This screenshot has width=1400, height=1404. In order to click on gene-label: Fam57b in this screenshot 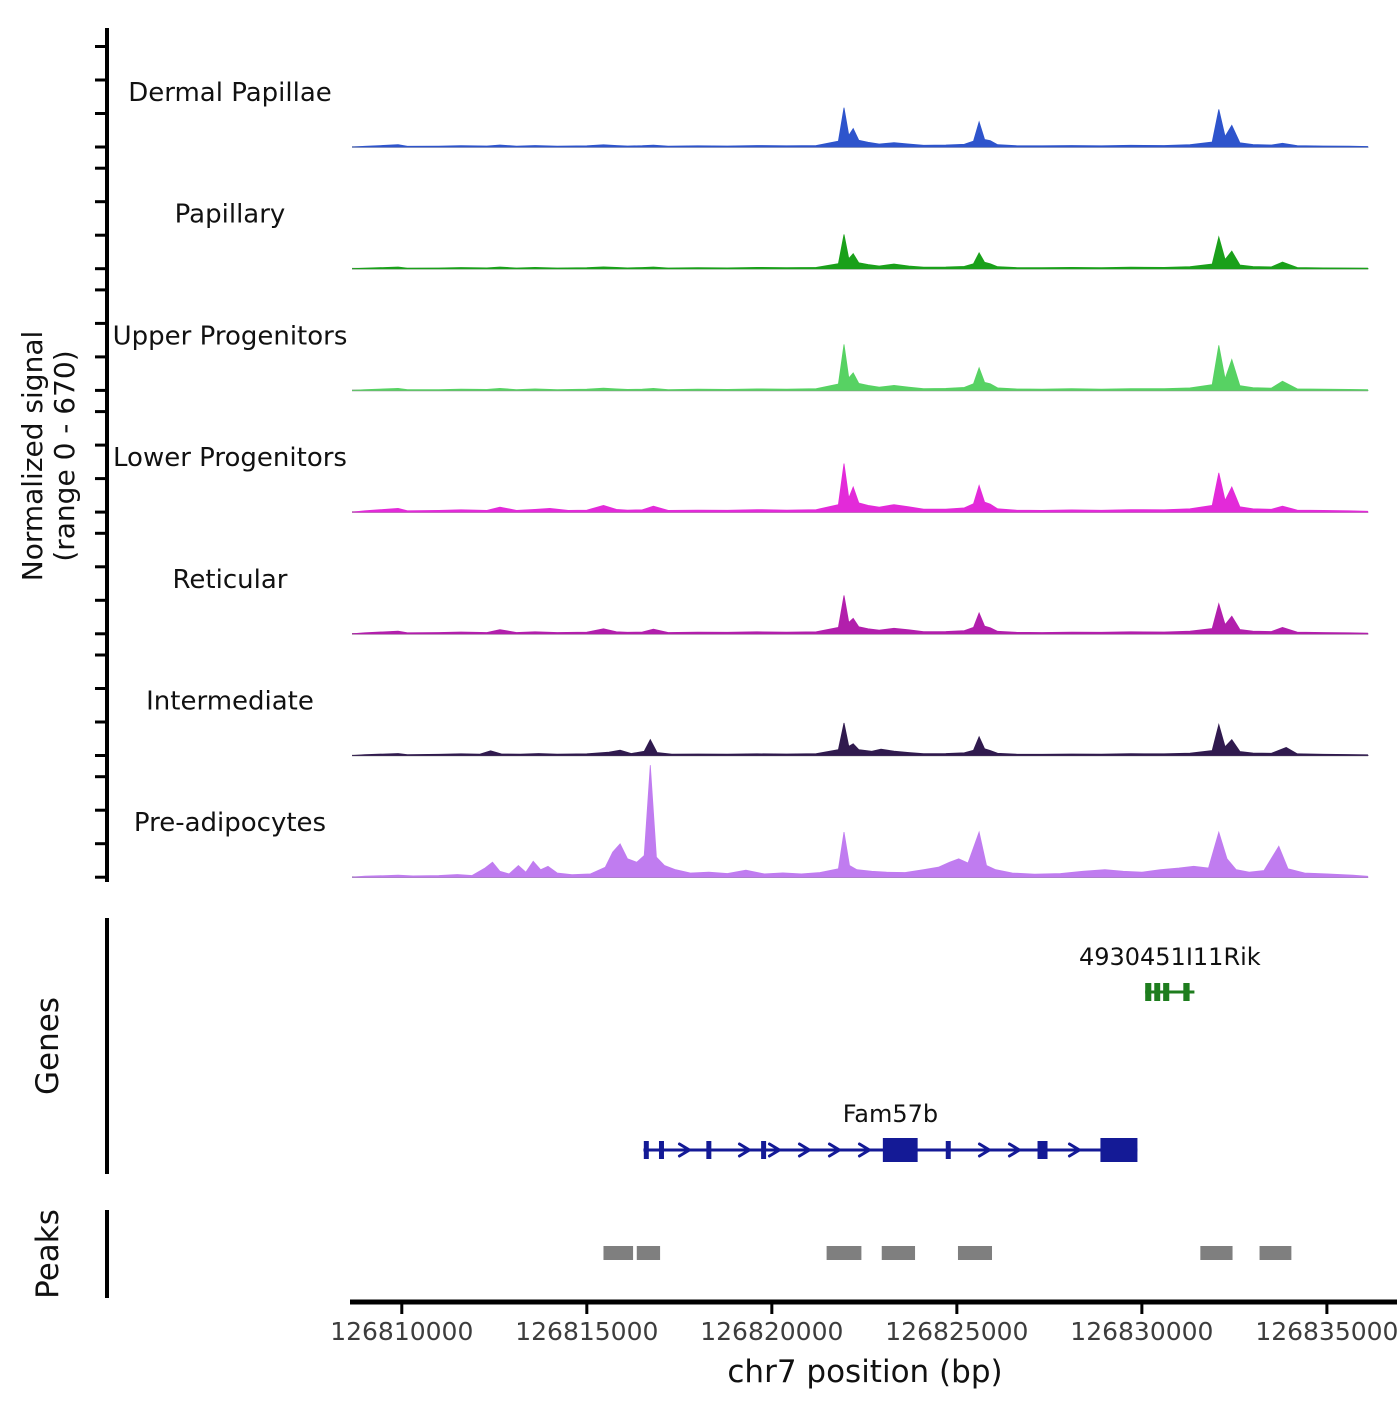, I will do `click(890, 1114)`.